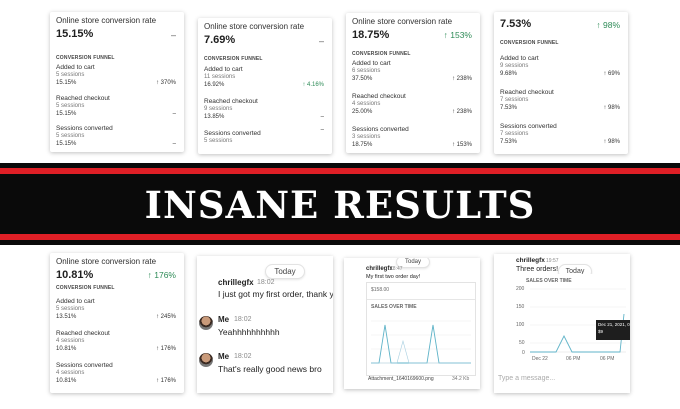 The height and width of the screenshot is (409, 680). What do you see at coordinates (611, 142) in the screenshot?
I see `step-change: ↑ 98%` at bounding box center [611, 142].